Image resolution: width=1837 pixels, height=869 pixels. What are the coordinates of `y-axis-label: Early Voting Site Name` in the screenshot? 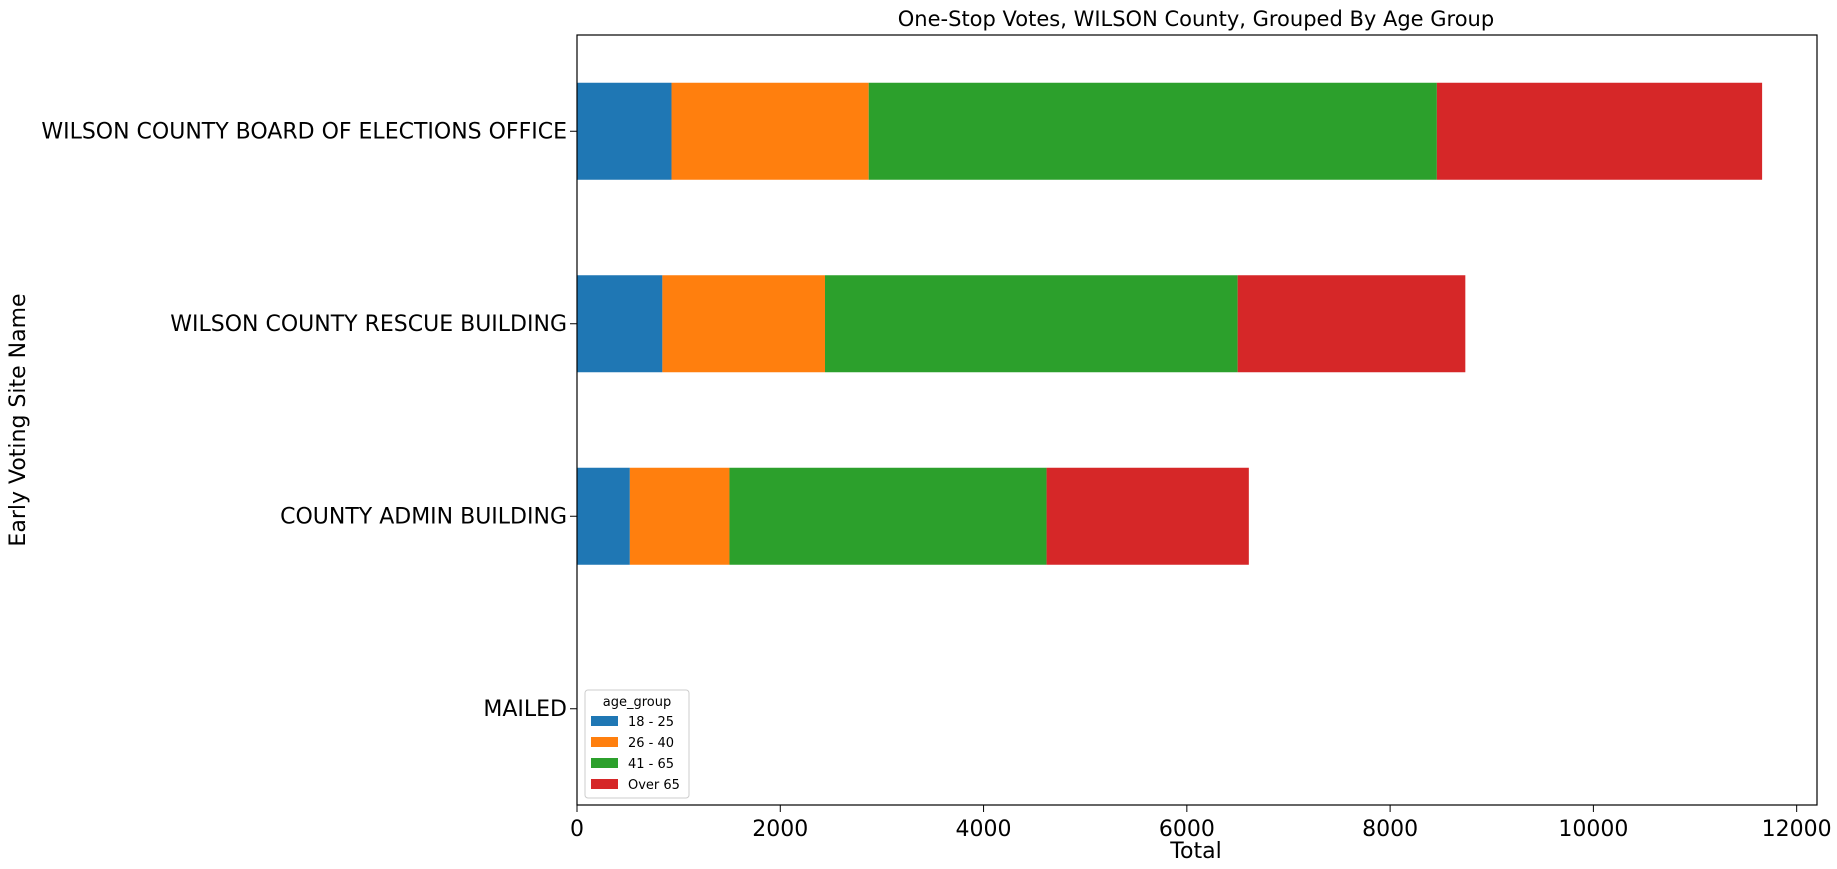 It's located at (18, 419).